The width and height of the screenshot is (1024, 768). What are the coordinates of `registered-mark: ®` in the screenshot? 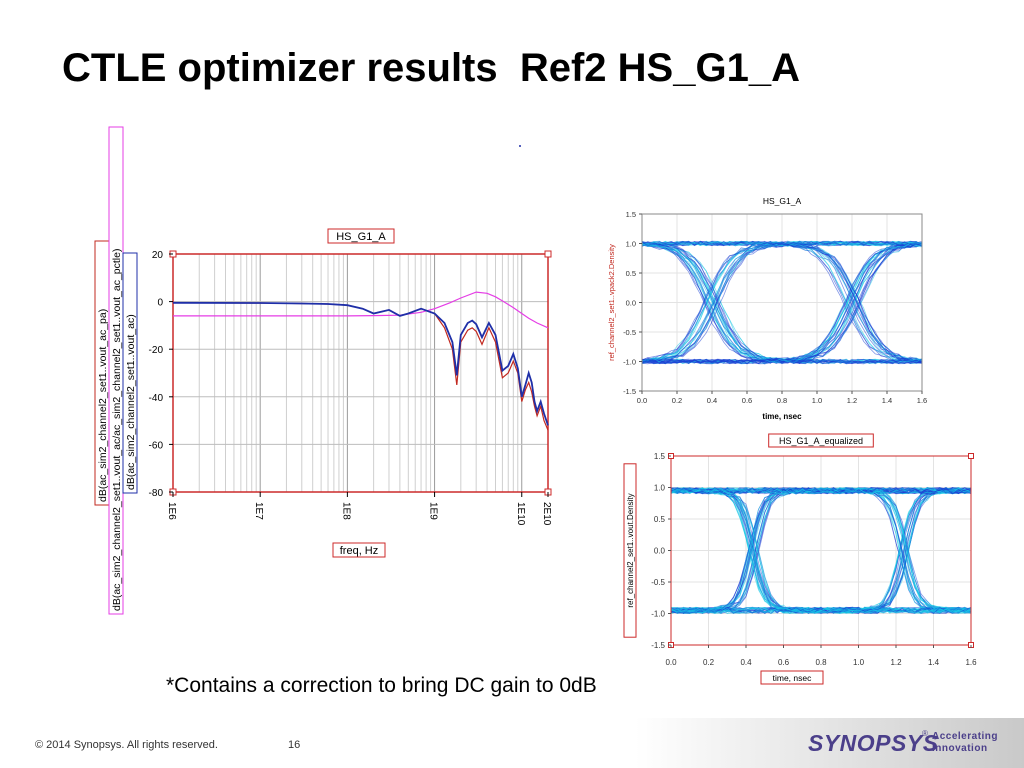 It's located at (925, 733).